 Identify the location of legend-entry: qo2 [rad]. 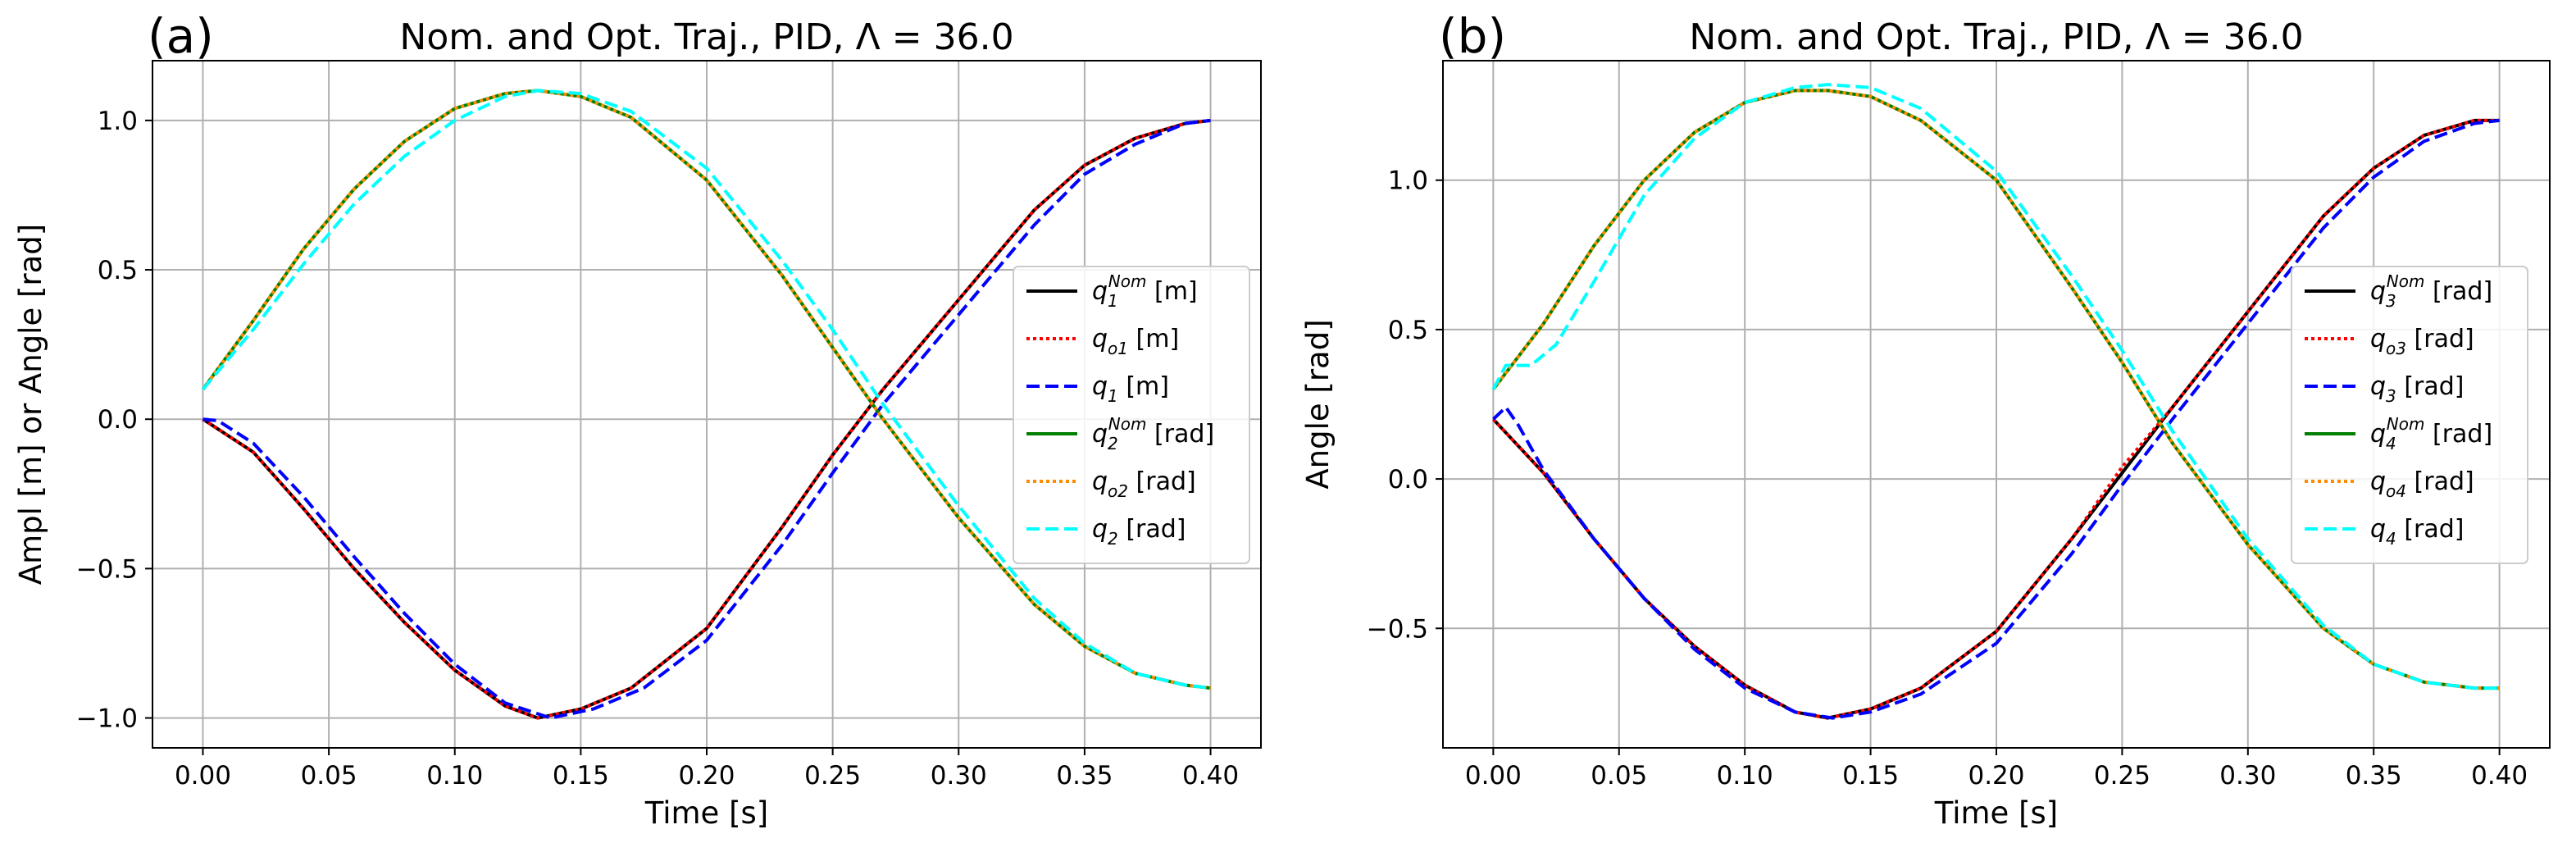
(1144, 484).